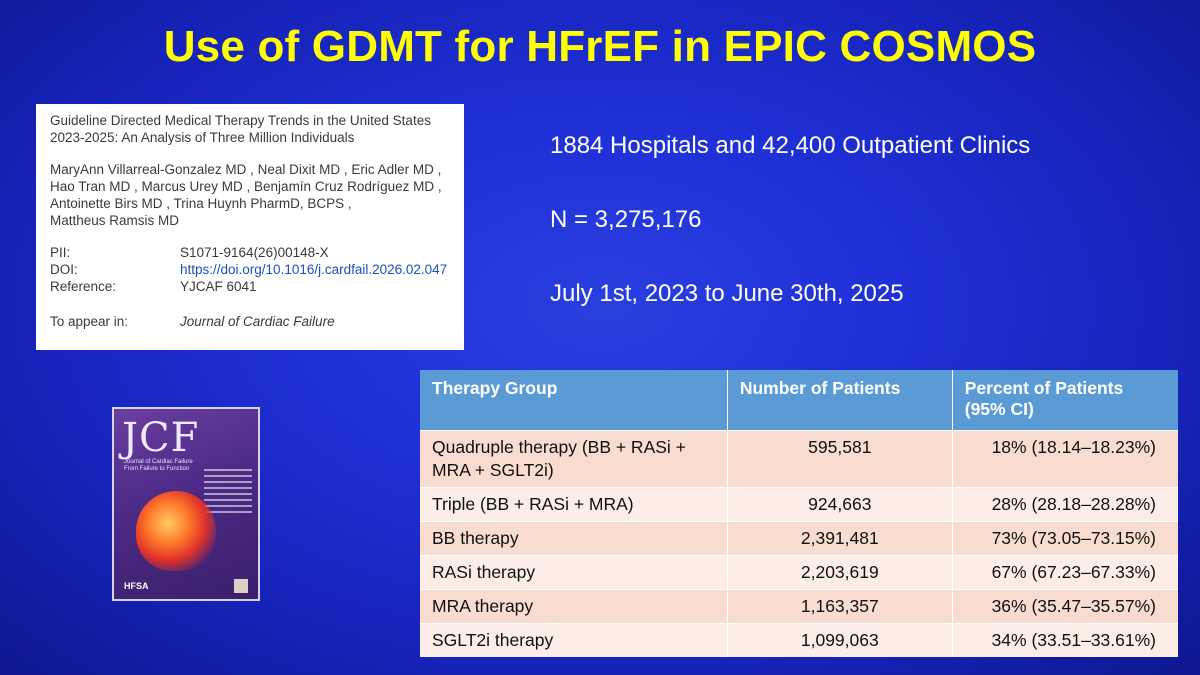 The width and height of the screenshot is (1200, 675). Describe the element at coordinates (1065, 606) in the screenshot. I see `percent-cell: 36% (35.47–35.57%)` at that location.